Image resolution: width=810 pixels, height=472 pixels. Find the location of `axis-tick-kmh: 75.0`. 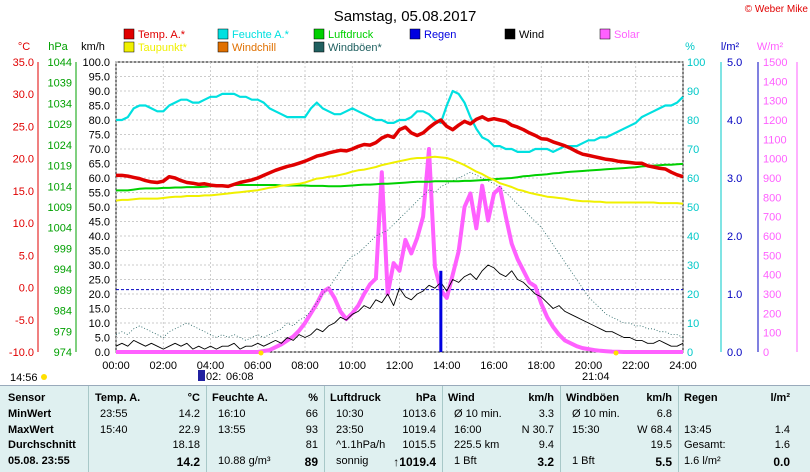

axis-tick-kmh: 75.0 is located at coordinates (99, 136).